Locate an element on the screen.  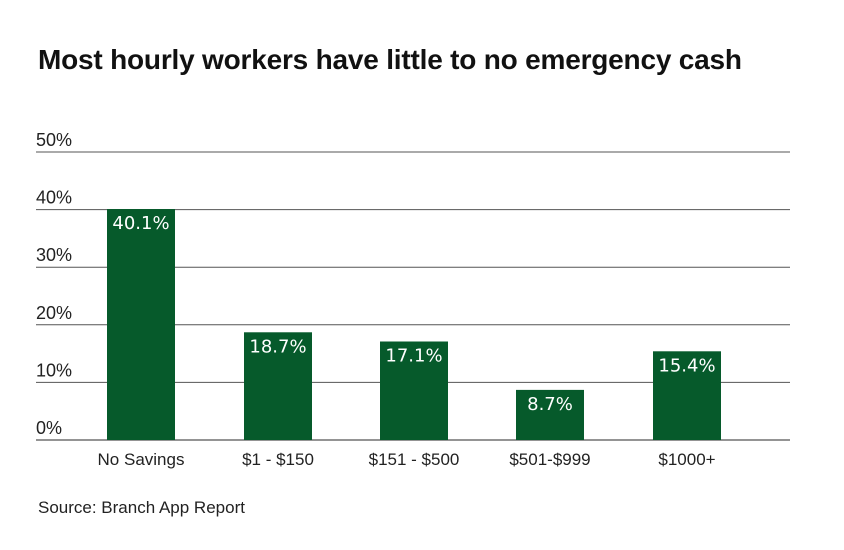
y-tick-label: 0% is located at coordinates (49, 428).